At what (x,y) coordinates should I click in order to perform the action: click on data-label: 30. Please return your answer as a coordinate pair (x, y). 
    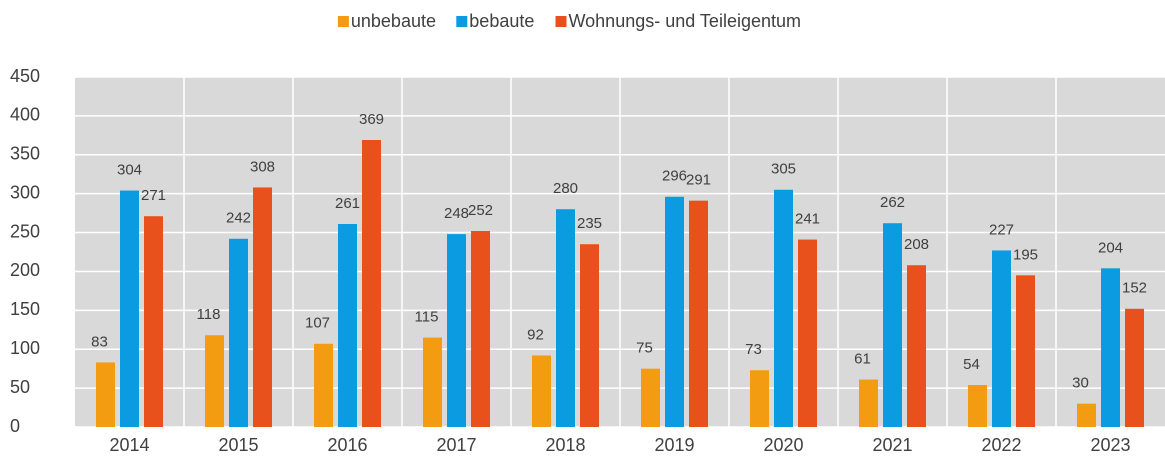
    Looking at the image, I should click on (1080, 383).